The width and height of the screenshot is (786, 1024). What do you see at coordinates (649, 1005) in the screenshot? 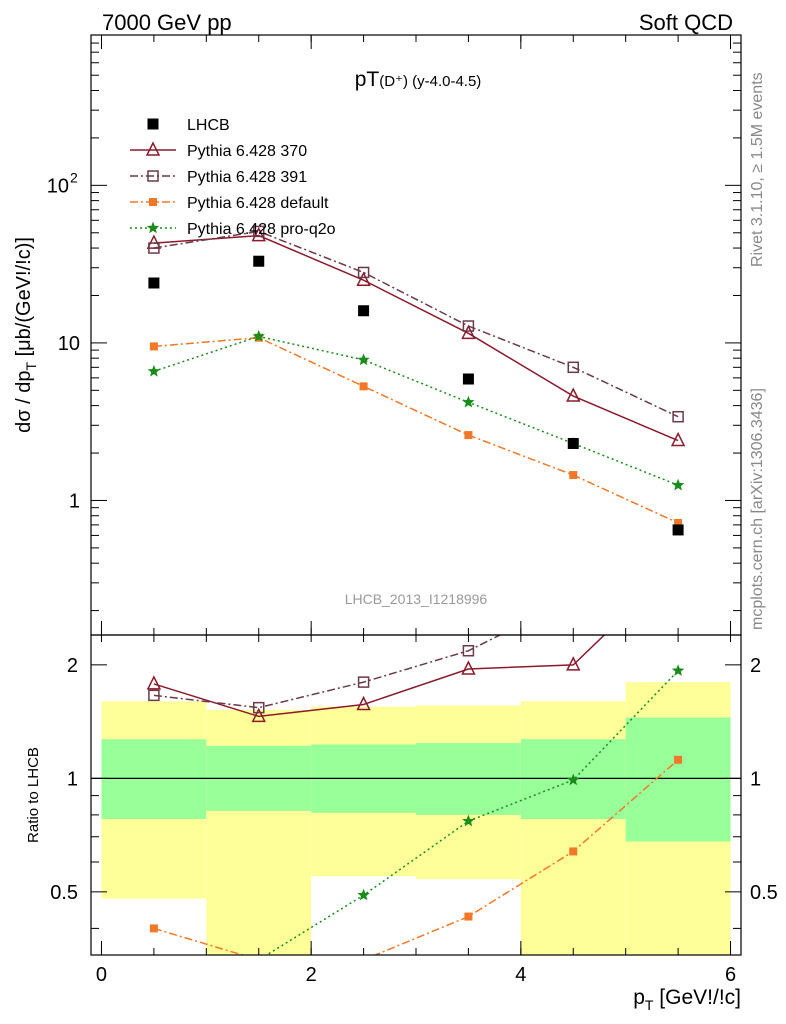
I see `x-axis-label-sub: T` at bounding box center [649, 1005].